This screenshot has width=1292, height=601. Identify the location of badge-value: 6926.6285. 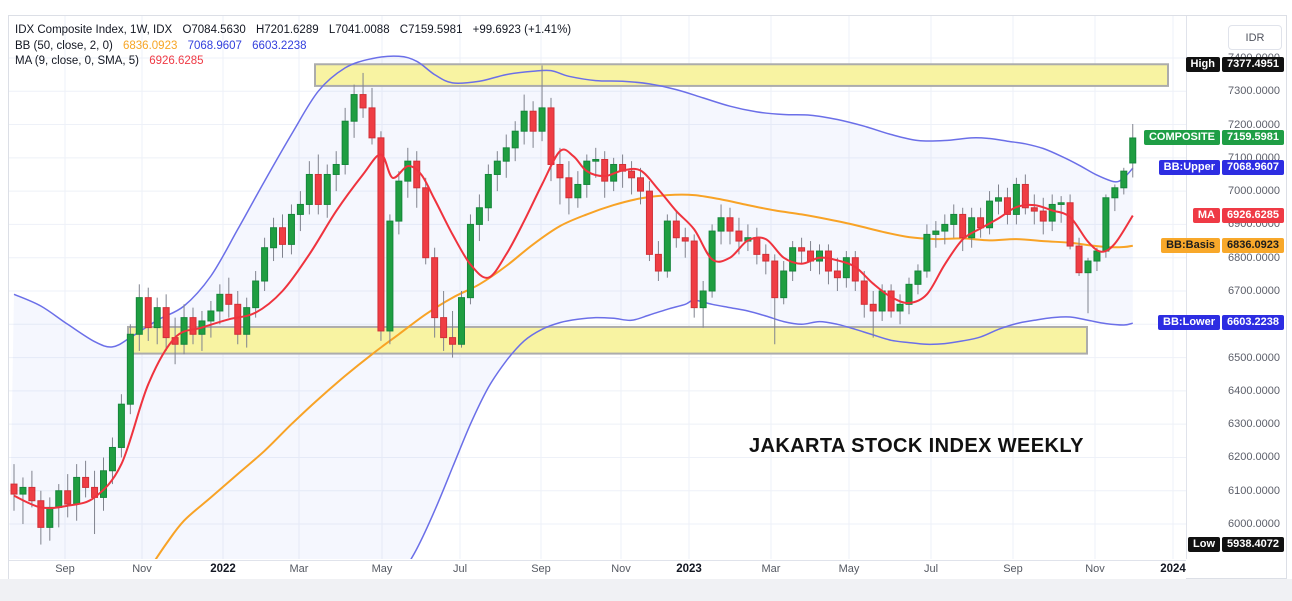
(1253, 215).